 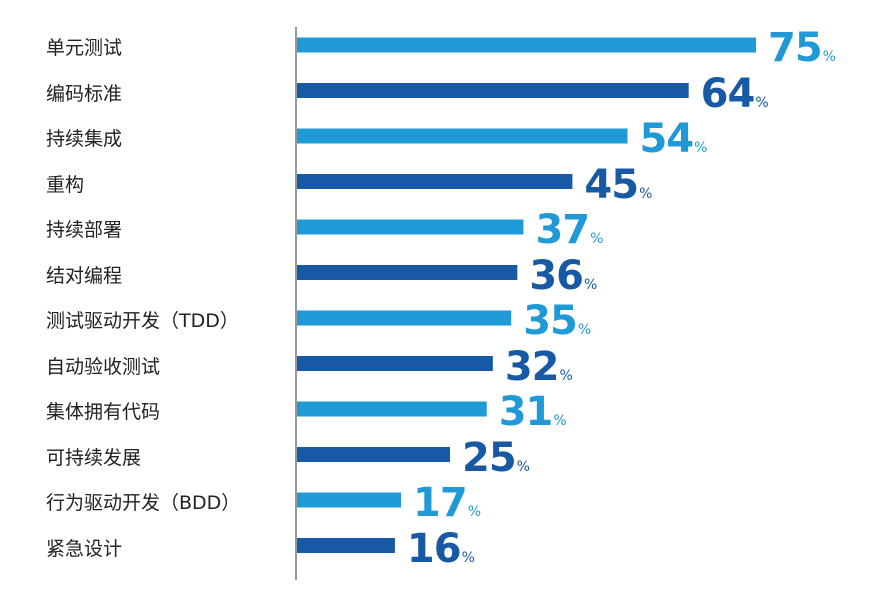 What do you see at coordinates (440, 503) in the screenshot?
I see `value-number: 17` at bounding box center [440, 503].